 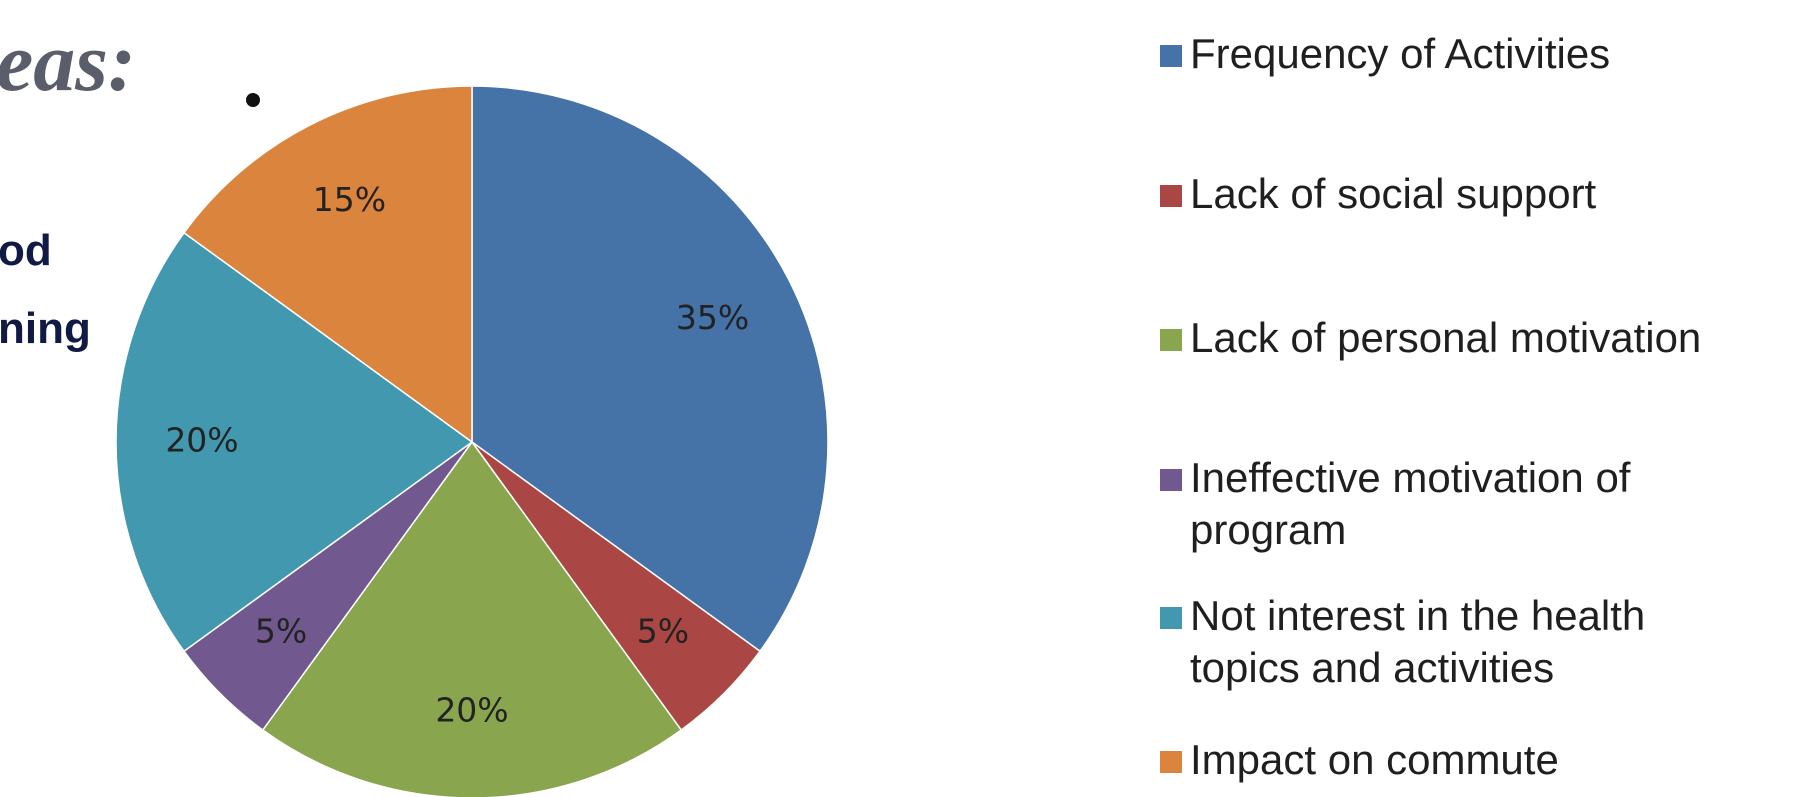 I want to click on legend-swatch-not-interest, so click(x=1171, y=618).